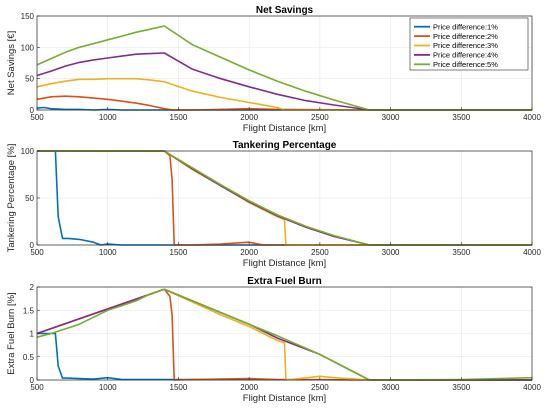 The image size is (550, 414). I want to click on y-axis-label: Extra Fuel Burn [%], so click(11, 333).